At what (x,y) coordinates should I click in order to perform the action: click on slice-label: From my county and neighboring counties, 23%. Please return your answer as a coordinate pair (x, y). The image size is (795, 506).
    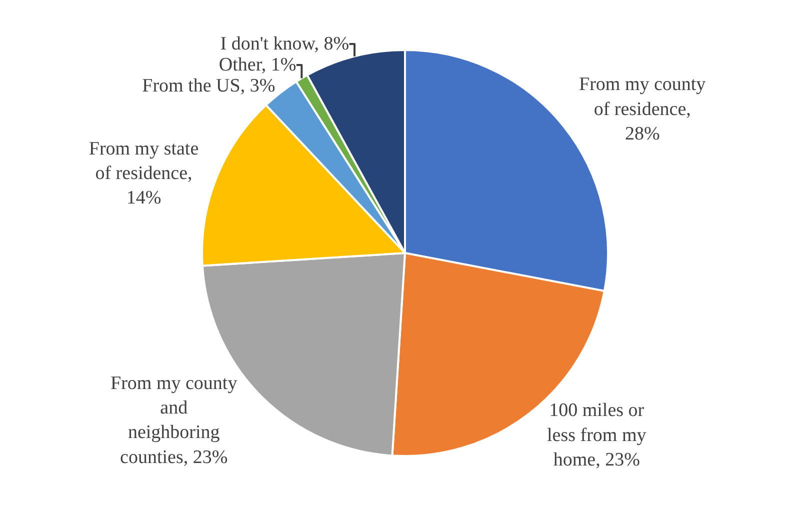
    Looking at the image, I should click on (174, 420).